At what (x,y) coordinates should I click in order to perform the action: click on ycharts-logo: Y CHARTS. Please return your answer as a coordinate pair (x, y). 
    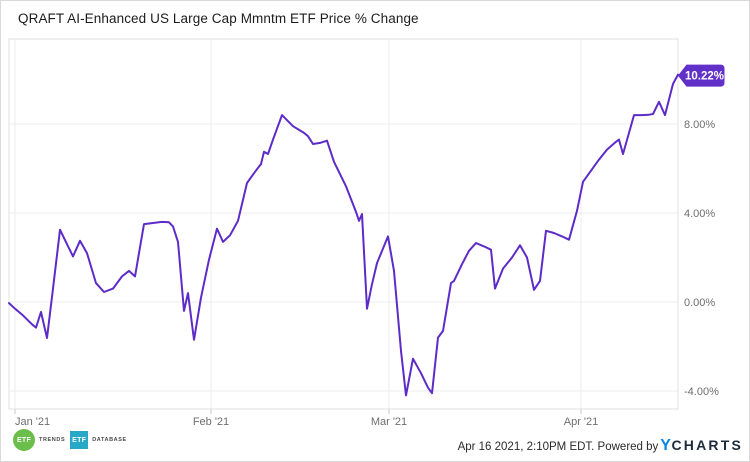
    Looking at the image, I should click on (701, 446).